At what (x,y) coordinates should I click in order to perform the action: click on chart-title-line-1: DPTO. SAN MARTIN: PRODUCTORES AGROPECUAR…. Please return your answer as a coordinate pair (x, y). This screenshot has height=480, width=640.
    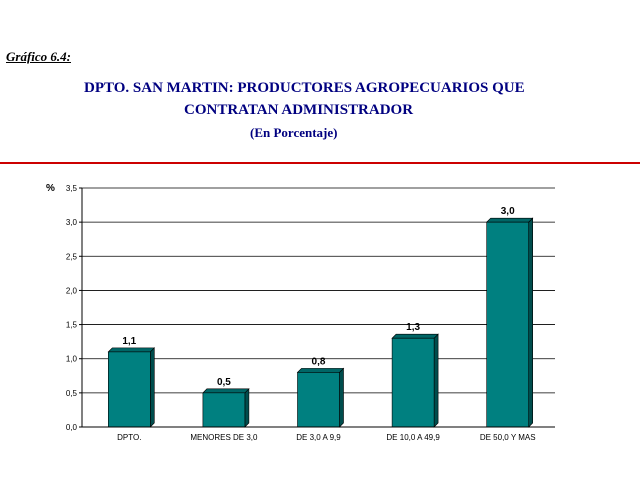
    Looking at the image, I should click on (304, 88).